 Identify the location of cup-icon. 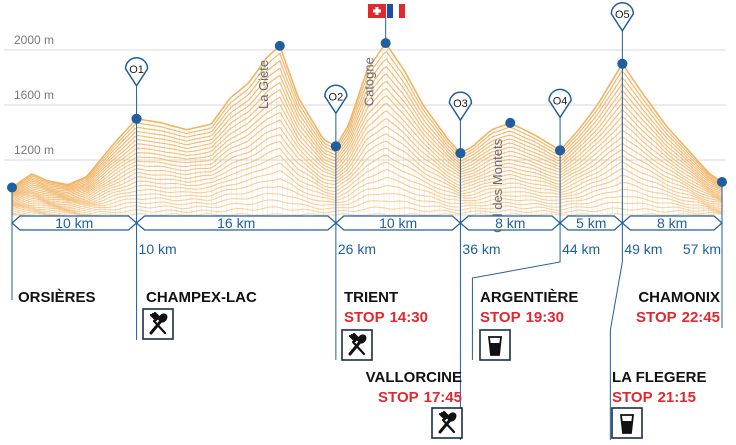
(627, 423).